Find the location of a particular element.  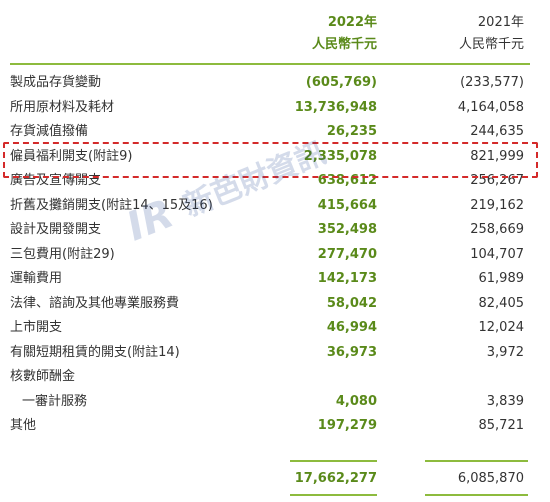

table-row: 一審計服務 4,080 3,839 is located at coordinates (275, 402).